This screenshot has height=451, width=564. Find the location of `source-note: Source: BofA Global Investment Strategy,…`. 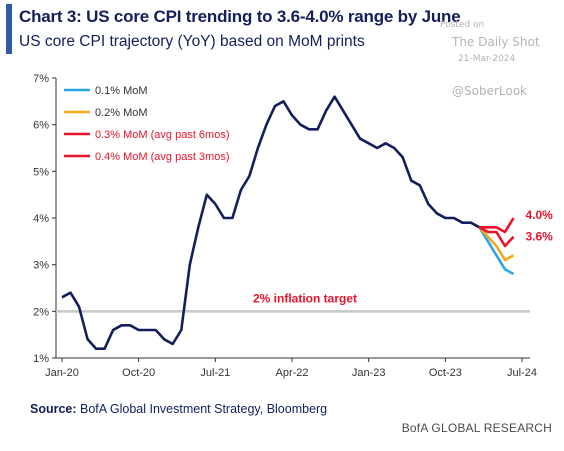

source-note: Source: BofA Global Investment Strategy,… is located at coordinates (178, 409).